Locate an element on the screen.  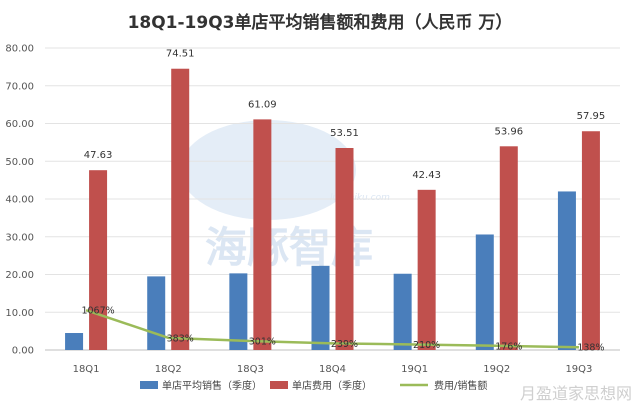
line-data-label: 383% is located at coordinates (180, 338).